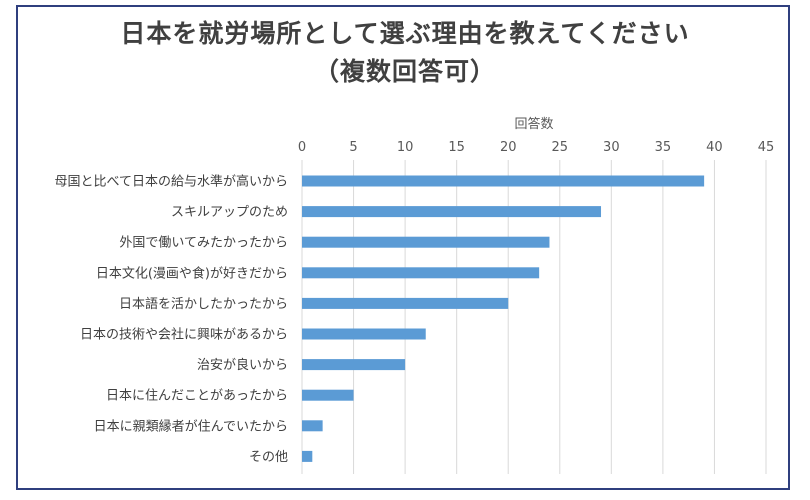 The height and width of the screenshot is (500, 810). I want to click on chart-title: 日本を就労場所として選ぶ理由を教えてください, so click(405, 33).